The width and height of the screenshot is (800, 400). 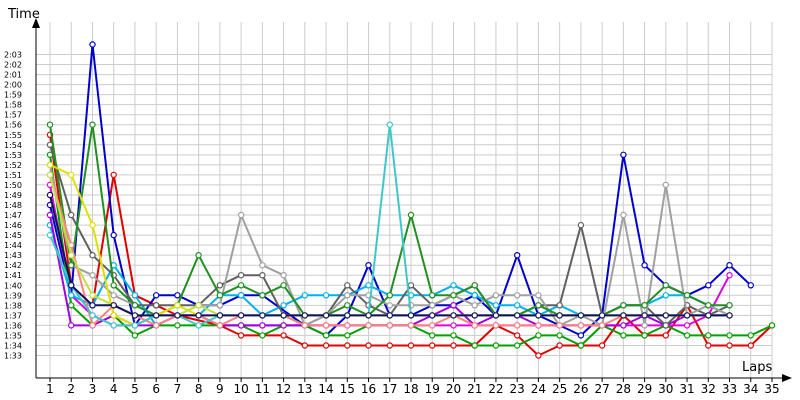 I want to click on x-tick-label: 14, so click(x=325, y=389).